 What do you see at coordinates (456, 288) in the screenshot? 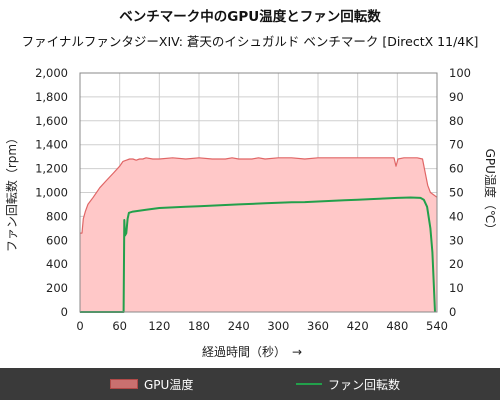
I see `y-right-tick-label: 10` at bounding box center [456, 288].